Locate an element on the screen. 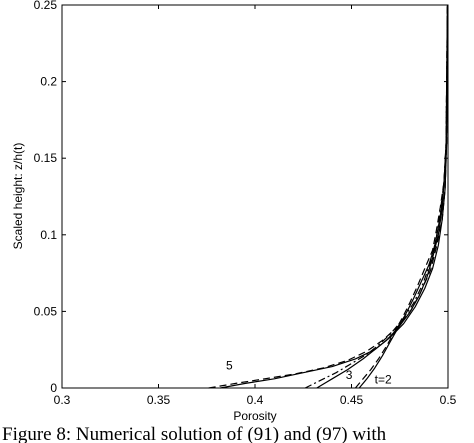  curve-label: 3 is located at coordinates (349, 375).